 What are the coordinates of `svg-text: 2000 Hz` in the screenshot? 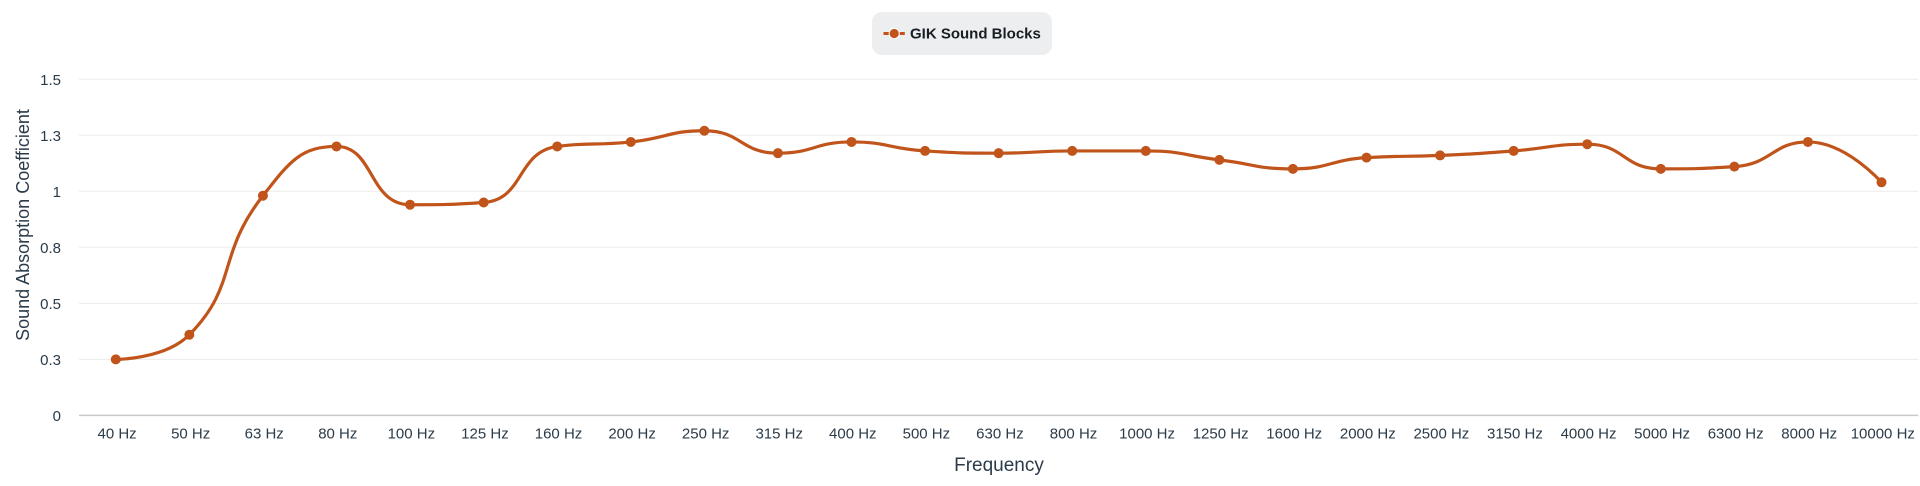 It's located at (1368, 434).